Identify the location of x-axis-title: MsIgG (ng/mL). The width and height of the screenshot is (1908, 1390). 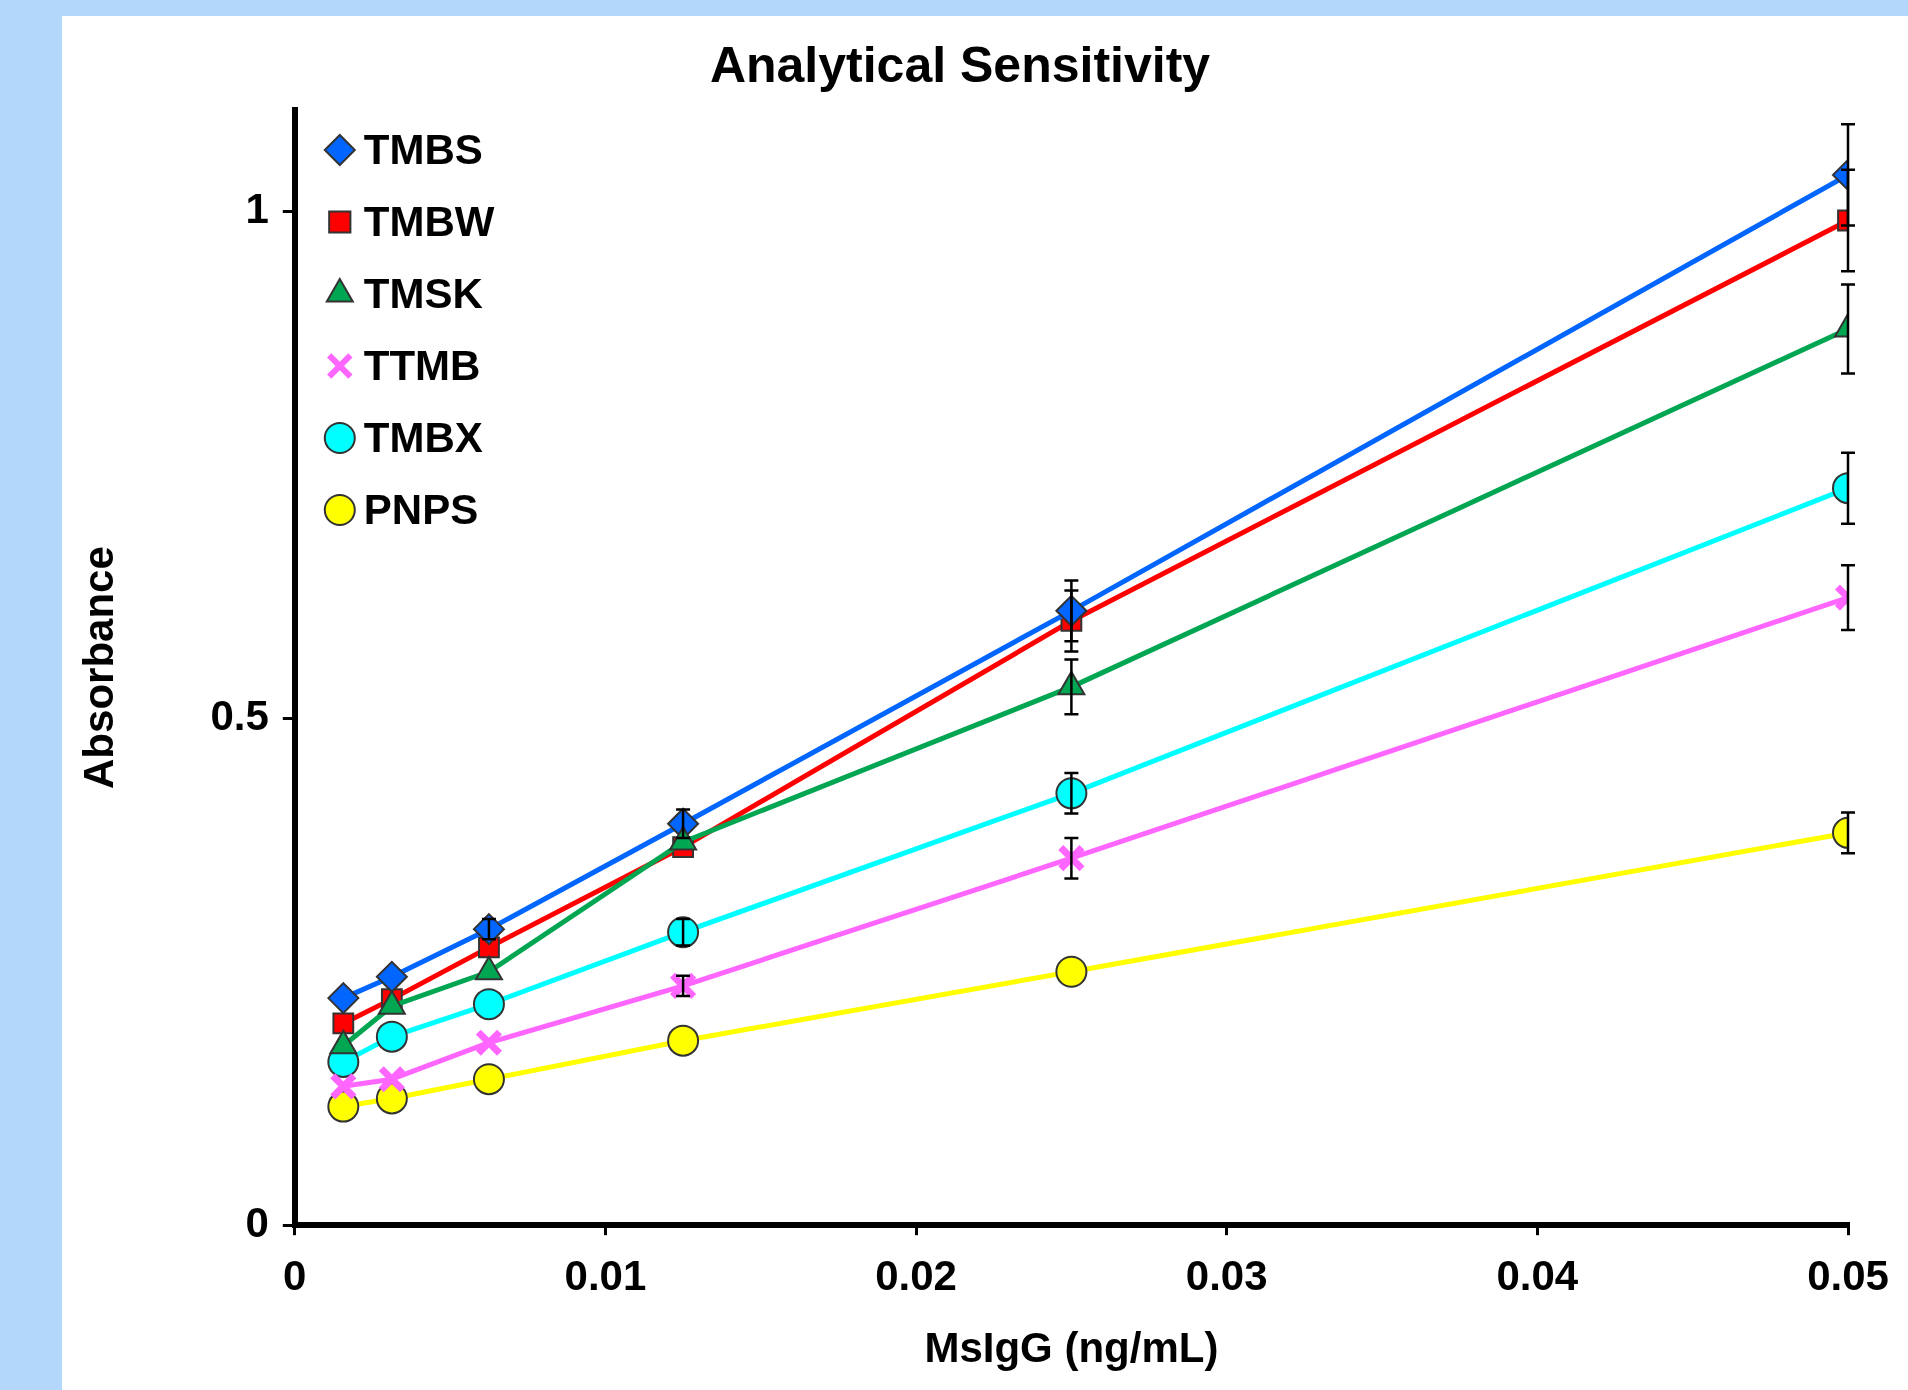
(1071, 1348).